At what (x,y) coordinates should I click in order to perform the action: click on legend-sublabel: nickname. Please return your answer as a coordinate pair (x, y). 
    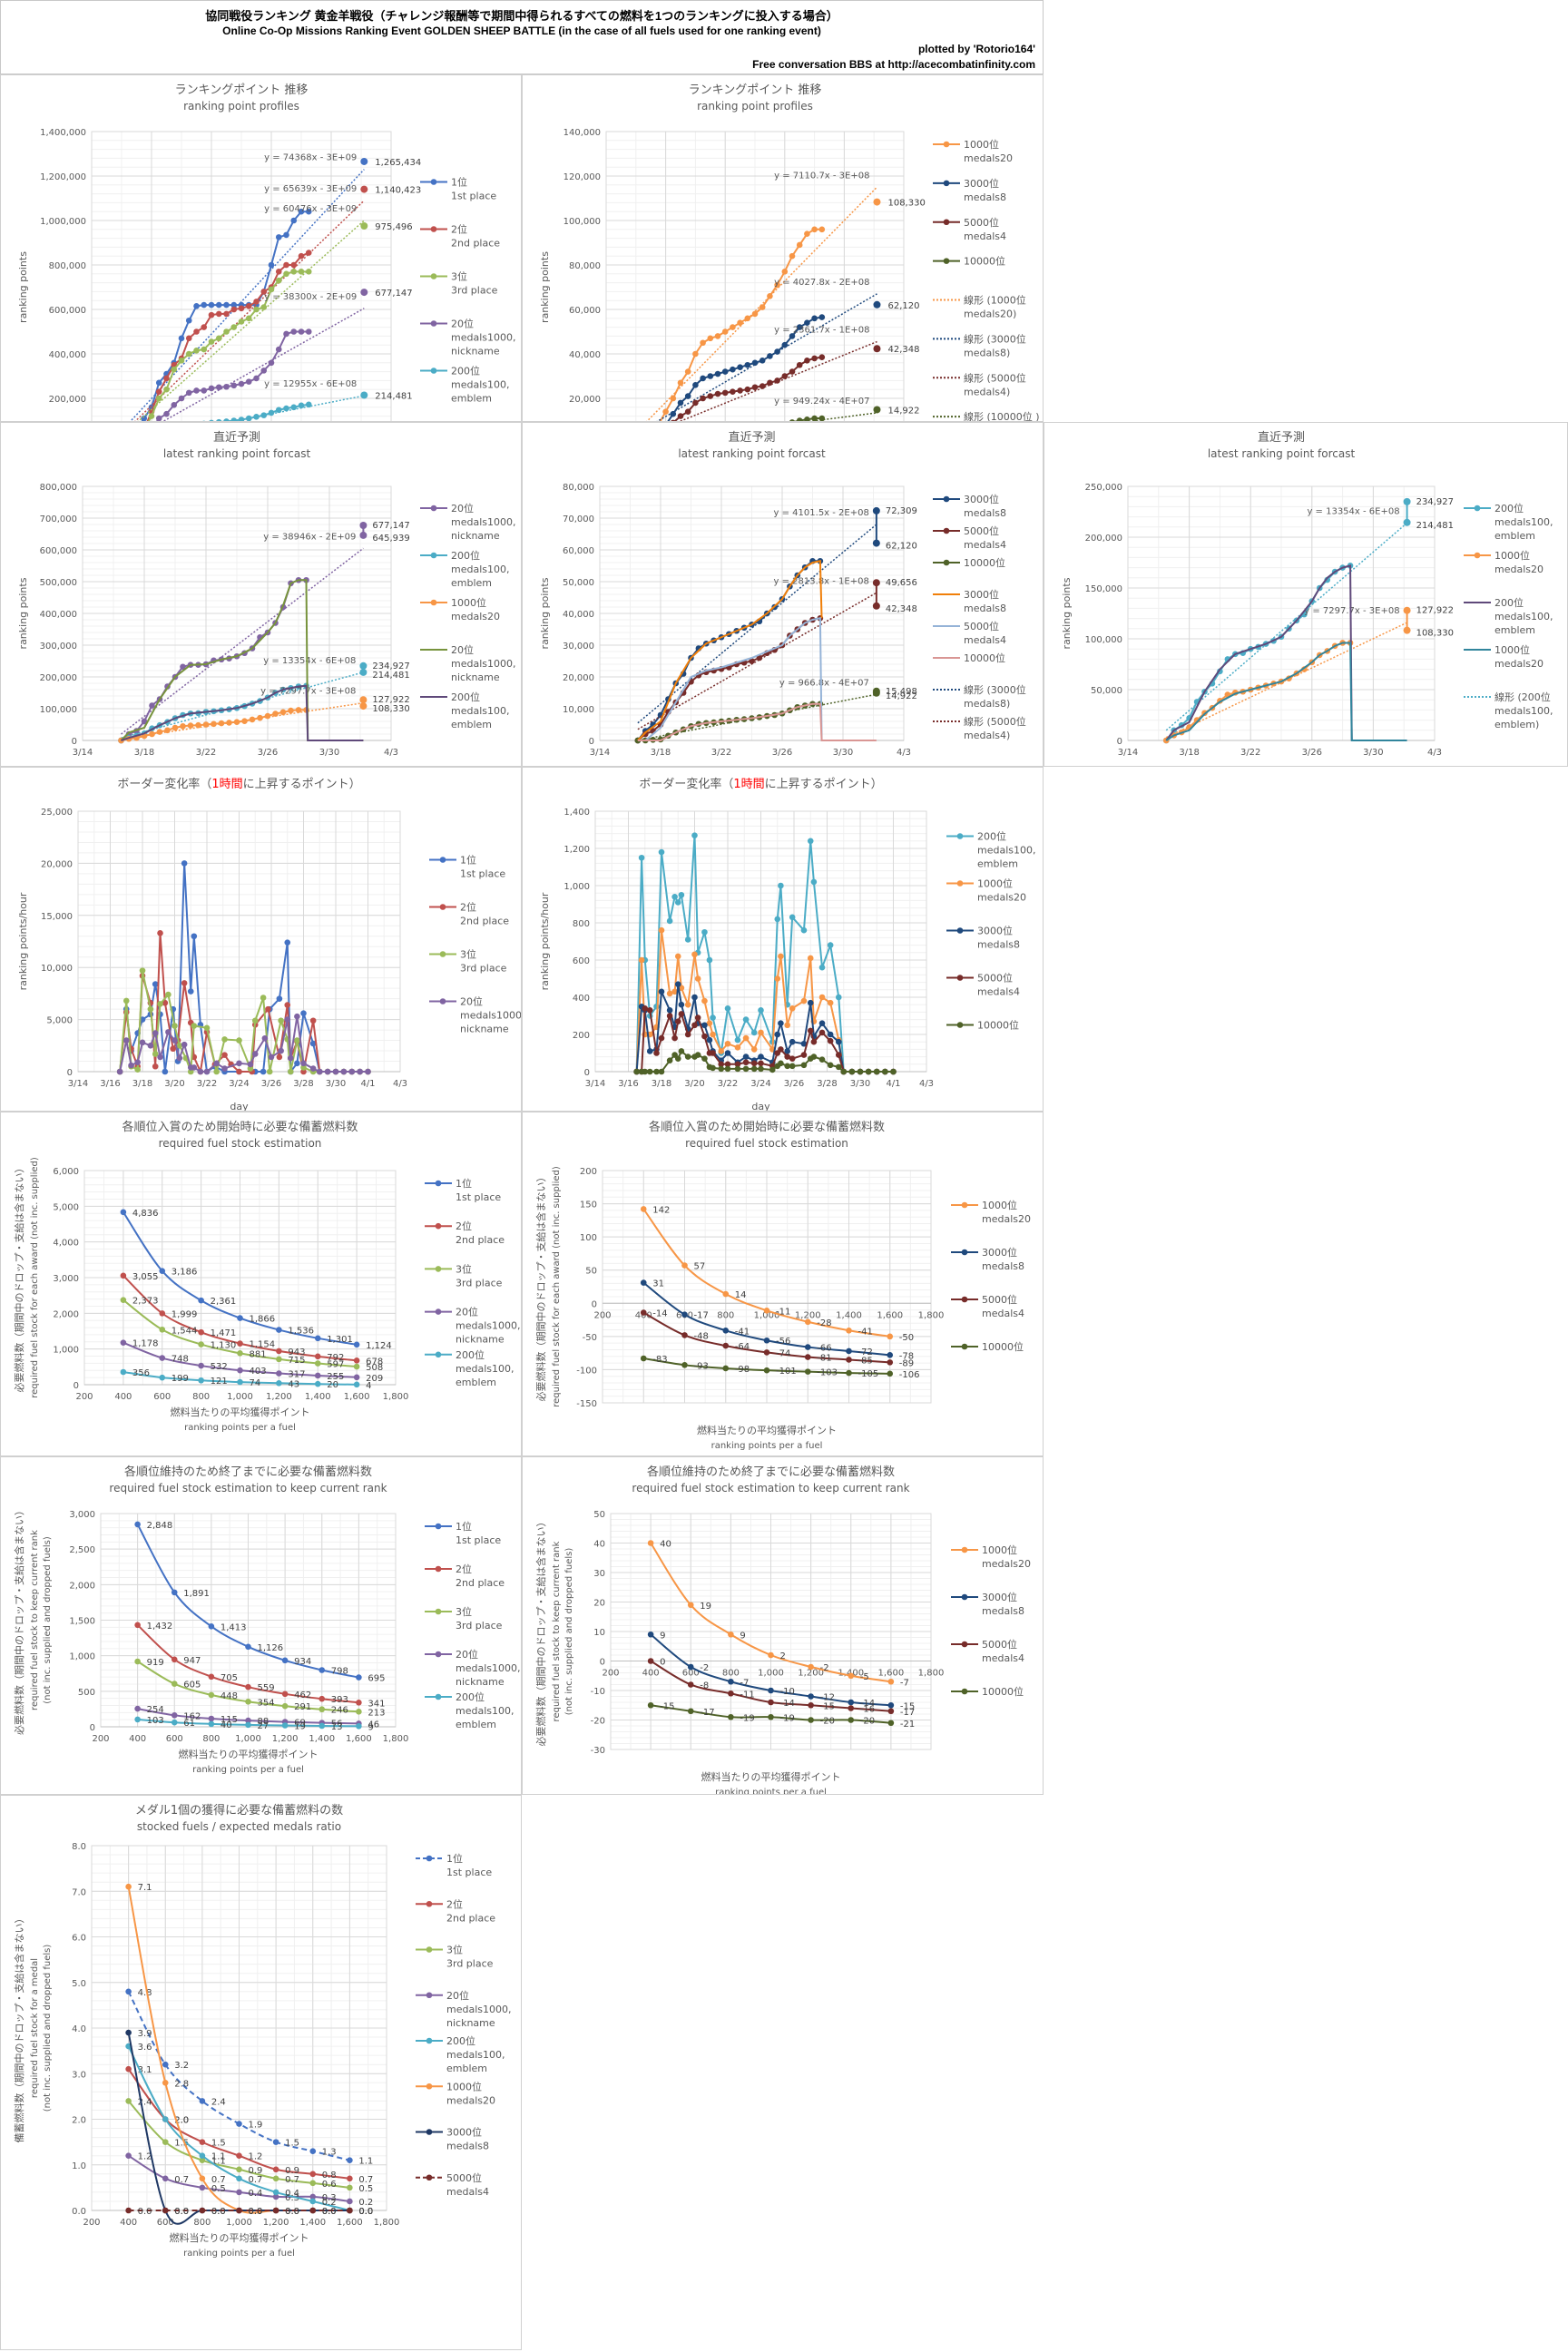
    Looking at the image, I should click on (480, 1682).